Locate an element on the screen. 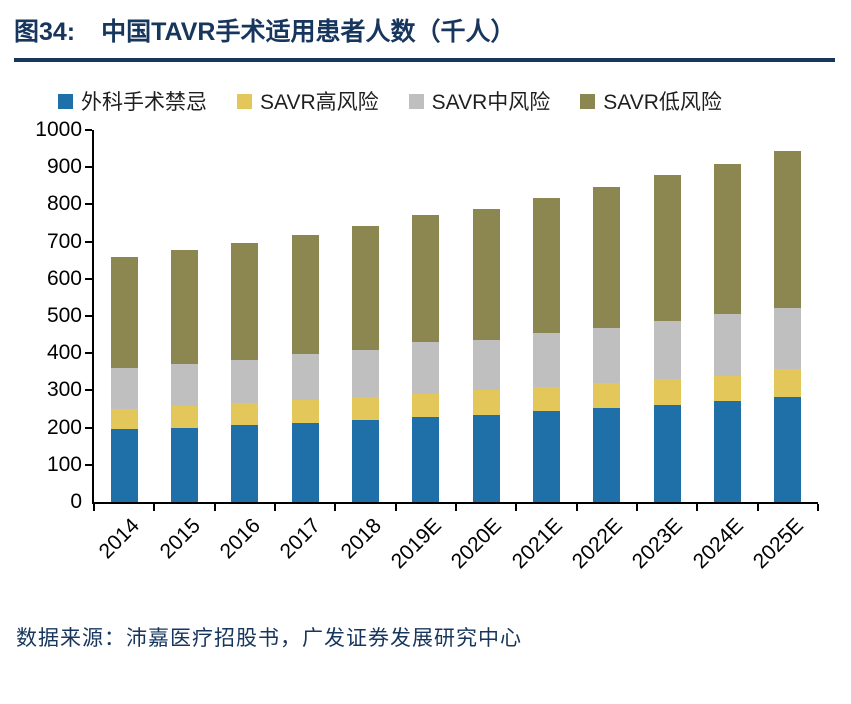 This screenshot has width=851, height=704. bar-2017 is located at coordinates (305, 368).